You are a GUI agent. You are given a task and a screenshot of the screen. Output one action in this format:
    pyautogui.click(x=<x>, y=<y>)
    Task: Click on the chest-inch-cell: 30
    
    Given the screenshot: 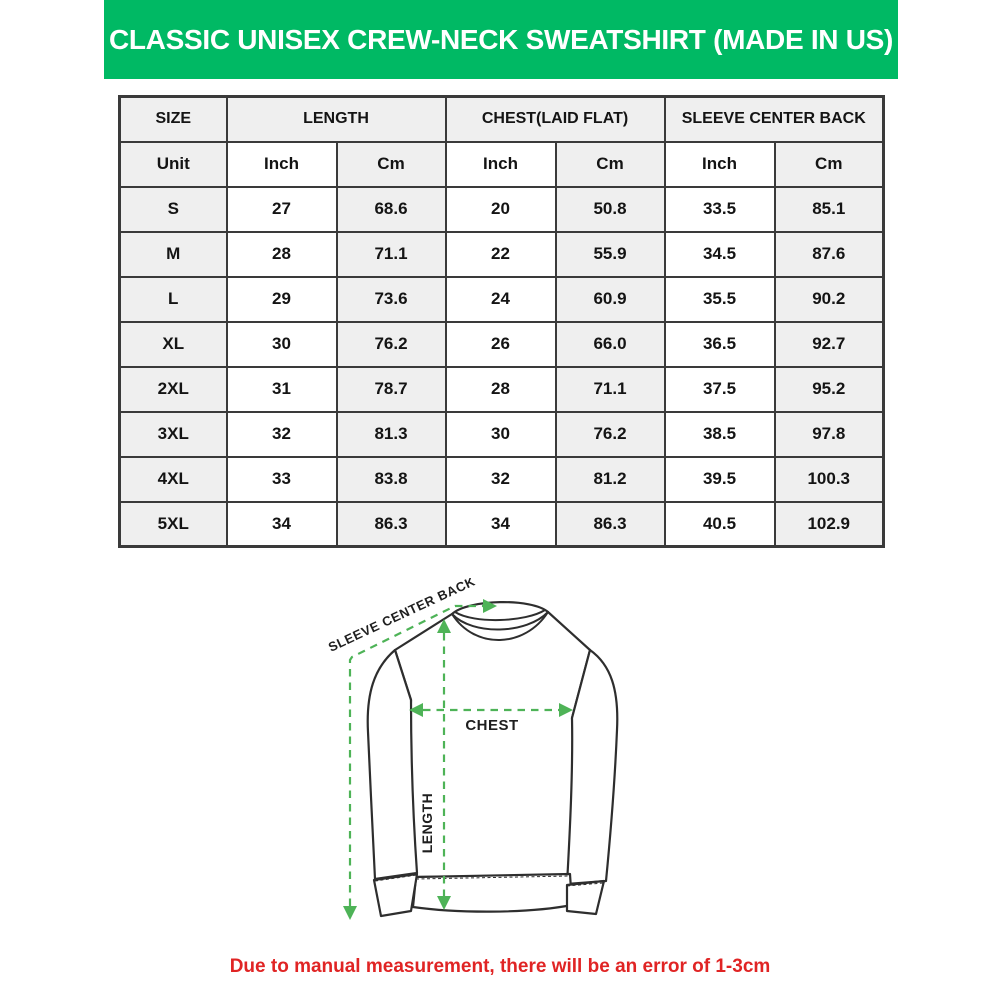 What is the action you would take?
    pyautogui.click(x=500, y=434)
    